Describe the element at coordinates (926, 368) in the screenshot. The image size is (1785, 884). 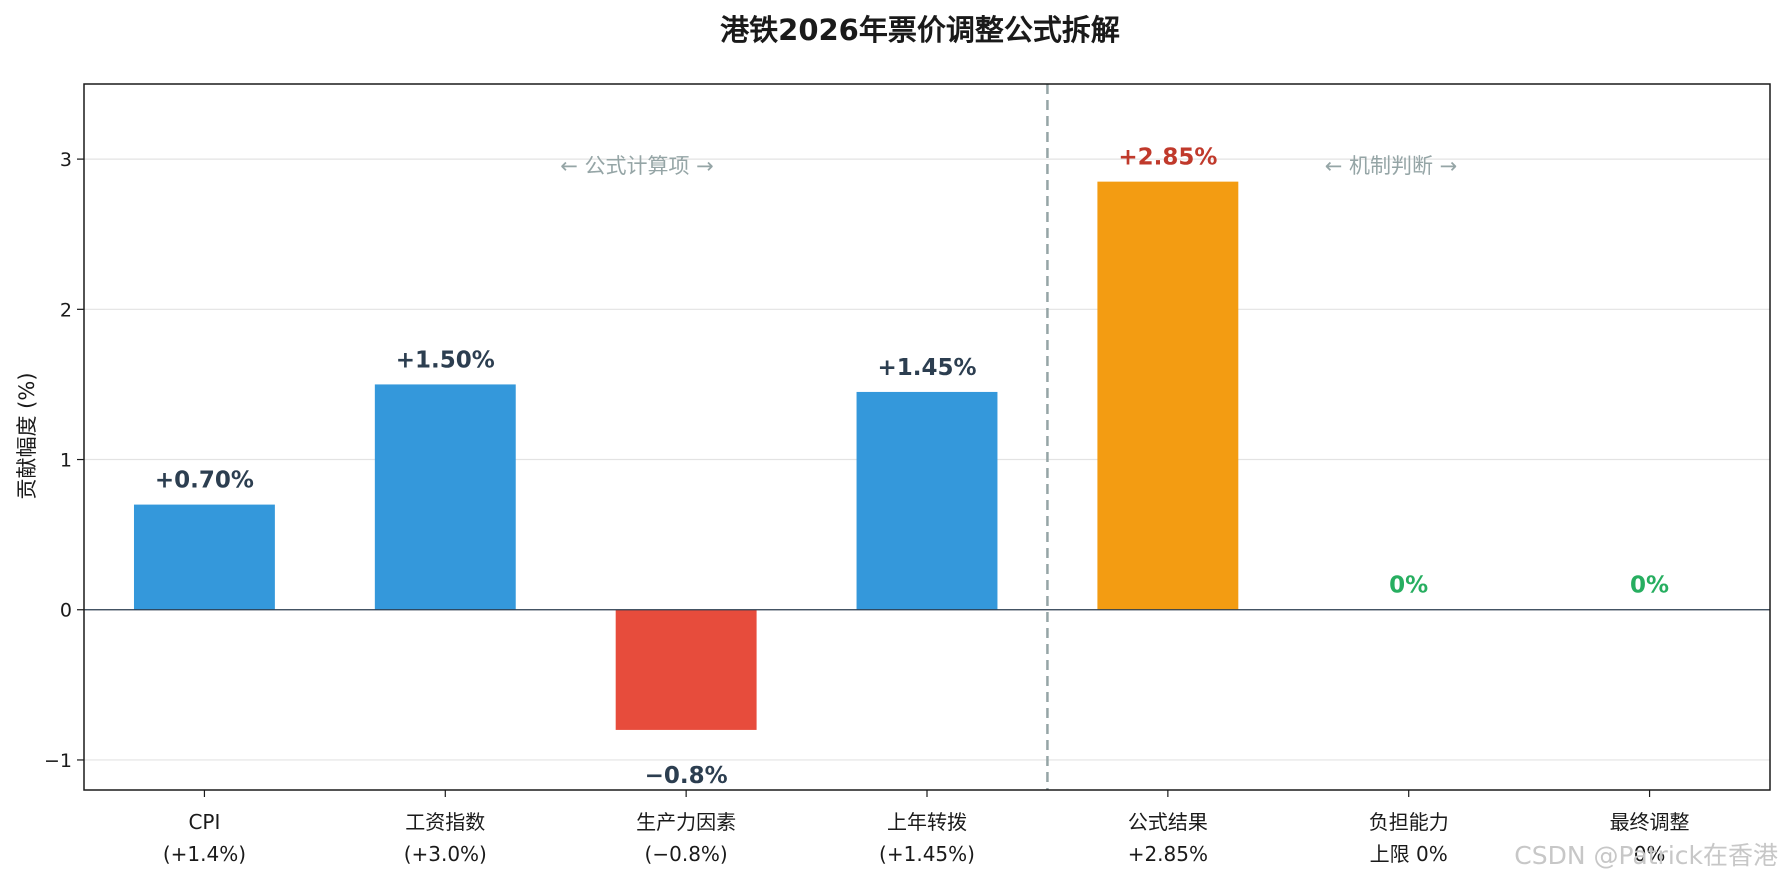
I see `data-label: +1.45%` at that location.